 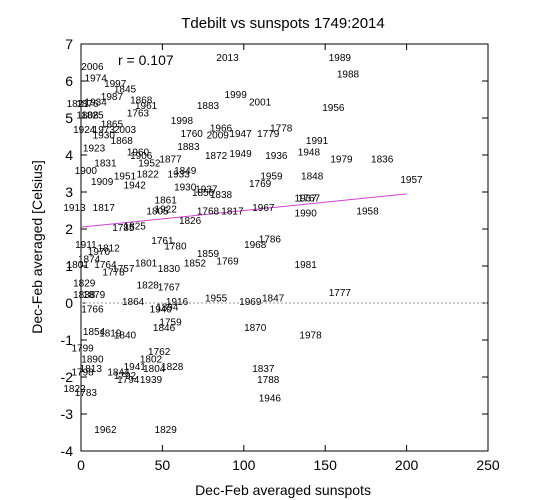 What do you see at coordinates (37, 247) in the screenshot?
I see `y-axis-label: Dec-Feb averaged [Celsius]` at bounding box center [37, 247].